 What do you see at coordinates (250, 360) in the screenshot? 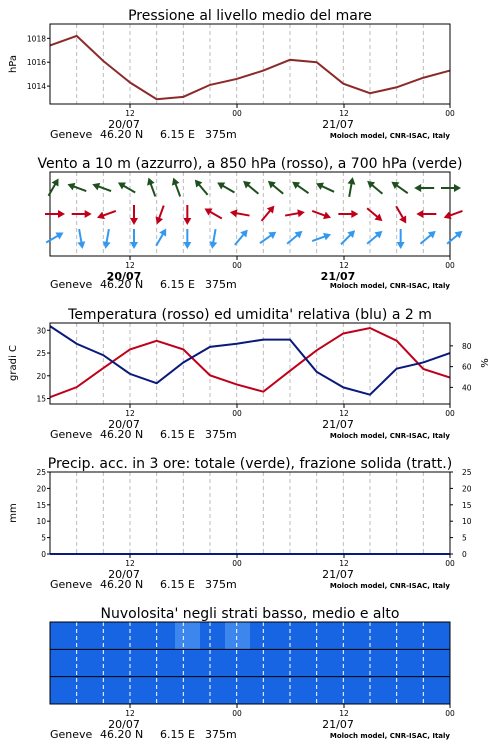
I see `humidity-line` at bounding box center [250, 360].